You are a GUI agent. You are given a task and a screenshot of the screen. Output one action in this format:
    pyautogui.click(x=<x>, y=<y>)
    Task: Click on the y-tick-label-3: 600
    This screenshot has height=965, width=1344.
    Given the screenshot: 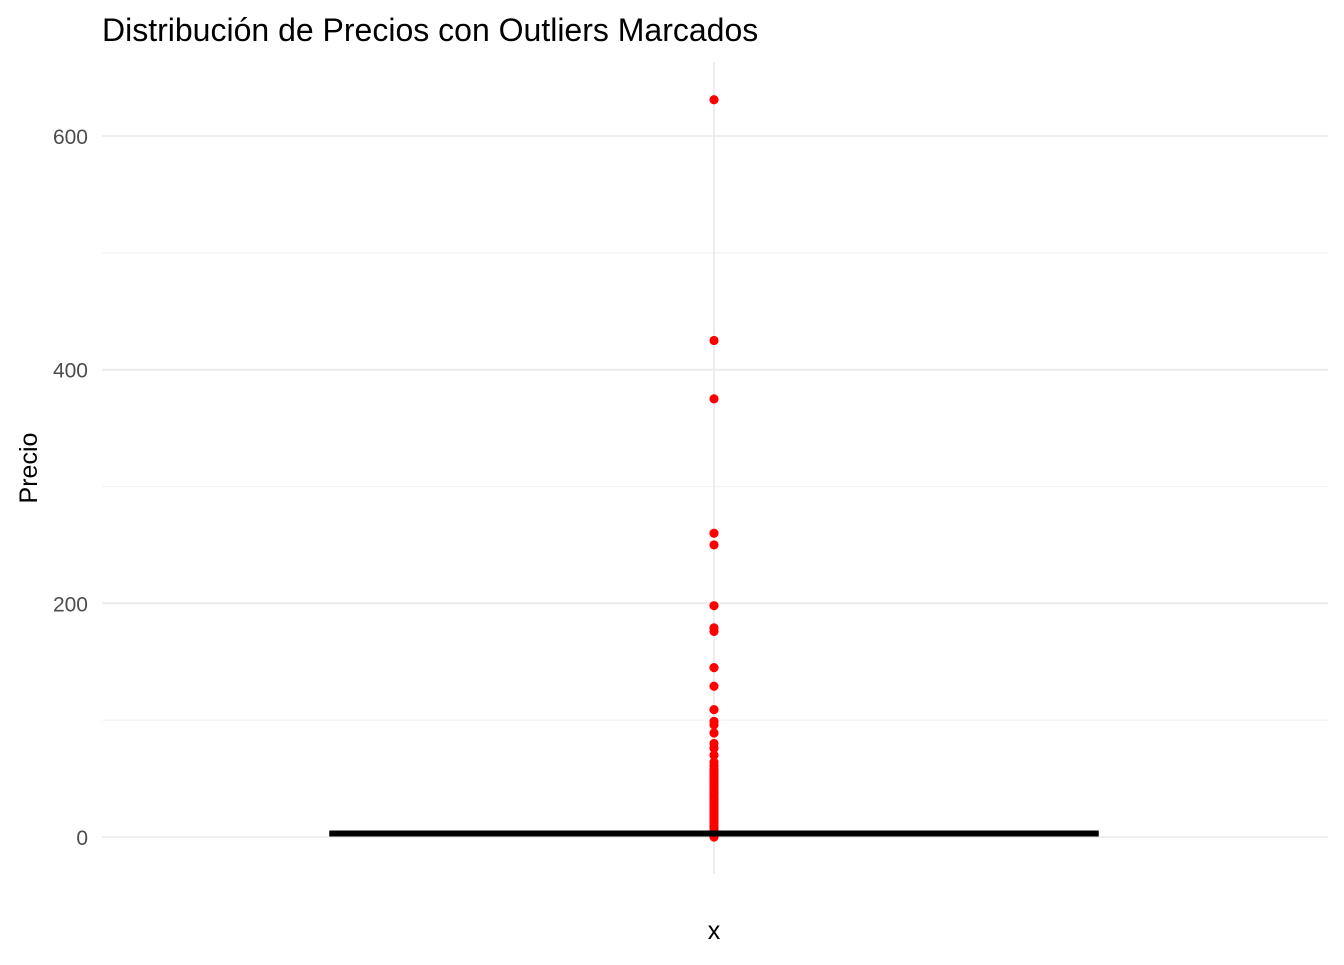 What is the action you would take?
    pyautogui.click(x=70, y=137)
    